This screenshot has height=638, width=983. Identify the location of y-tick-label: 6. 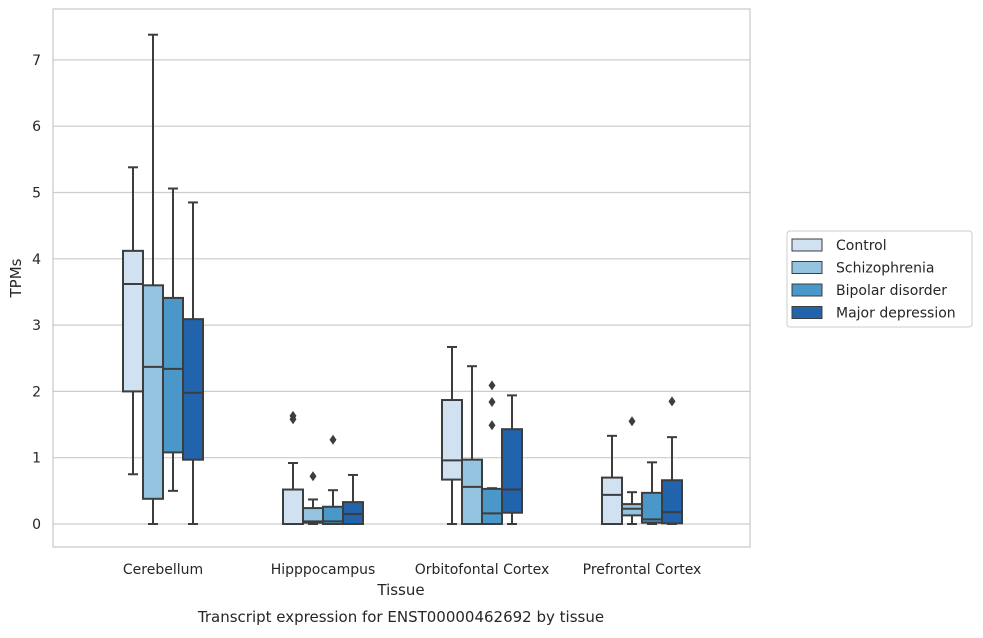
(36, 127).